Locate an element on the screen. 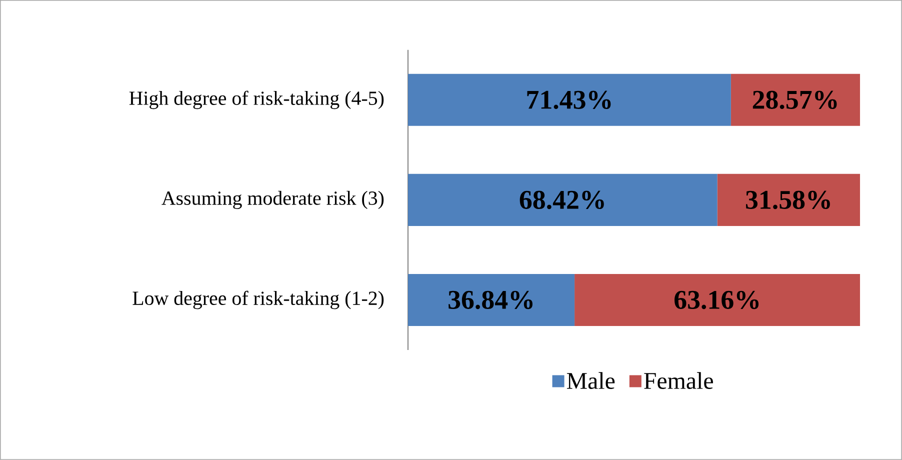 This screenshot has height=460, width=902. data-label: 71.43% is located at coordinates (569, 100).